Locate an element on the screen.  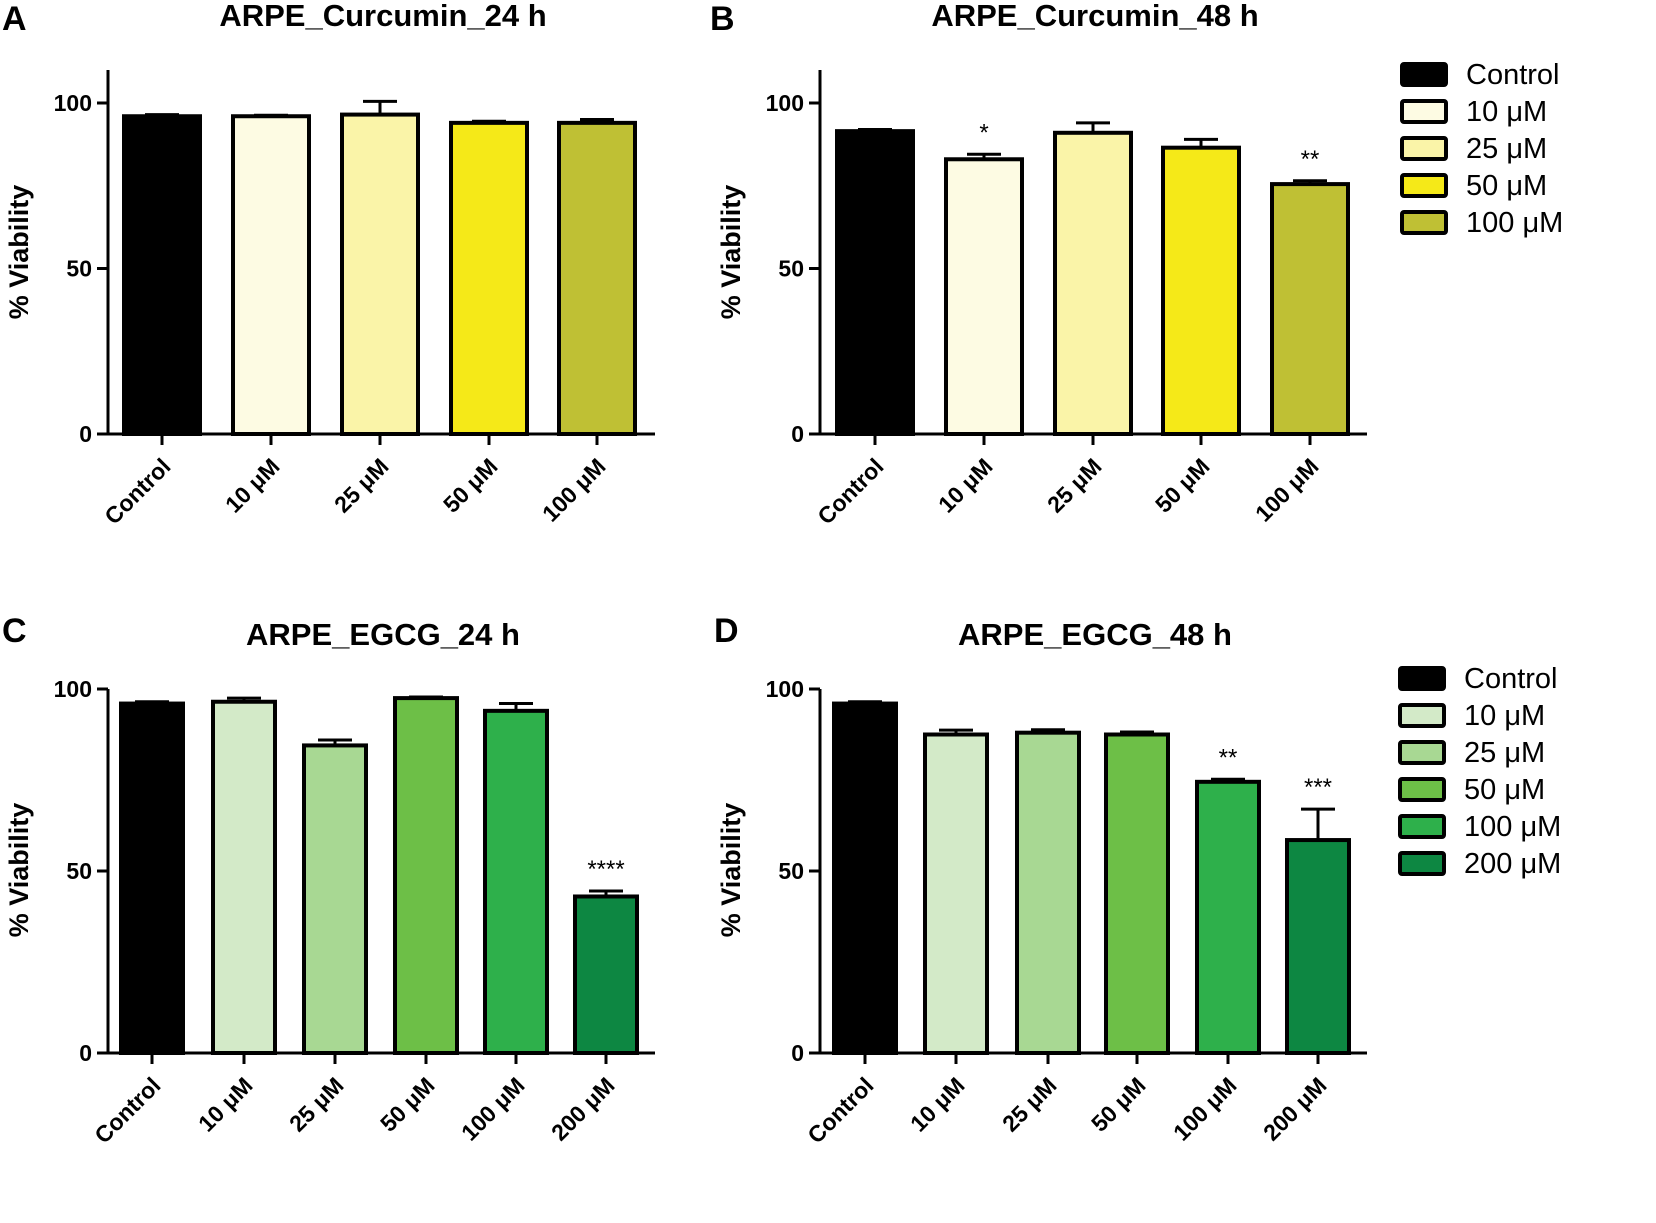
chart-title: ARPE_EGCG_48 h is located at coordinates (1095, 634).